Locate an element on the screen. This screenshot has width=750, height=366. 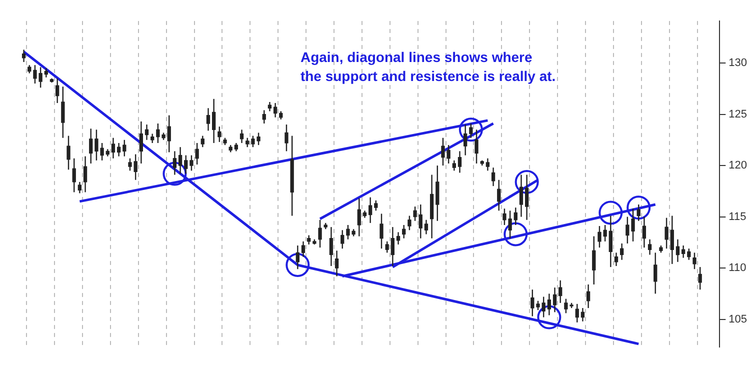
y-tick-label: 120 is located at coordinates (738, 166).